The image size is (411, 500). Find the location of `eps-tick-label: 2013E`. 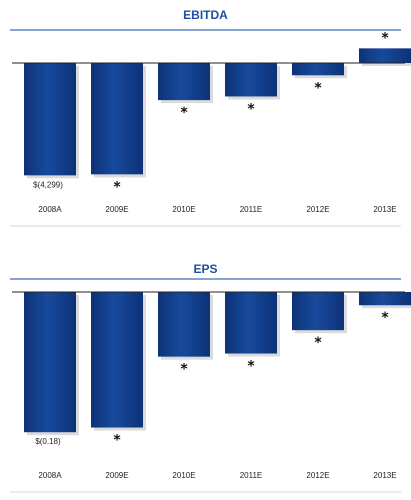

eps-tick-label: 2013E is located at coordinates (384, 475).